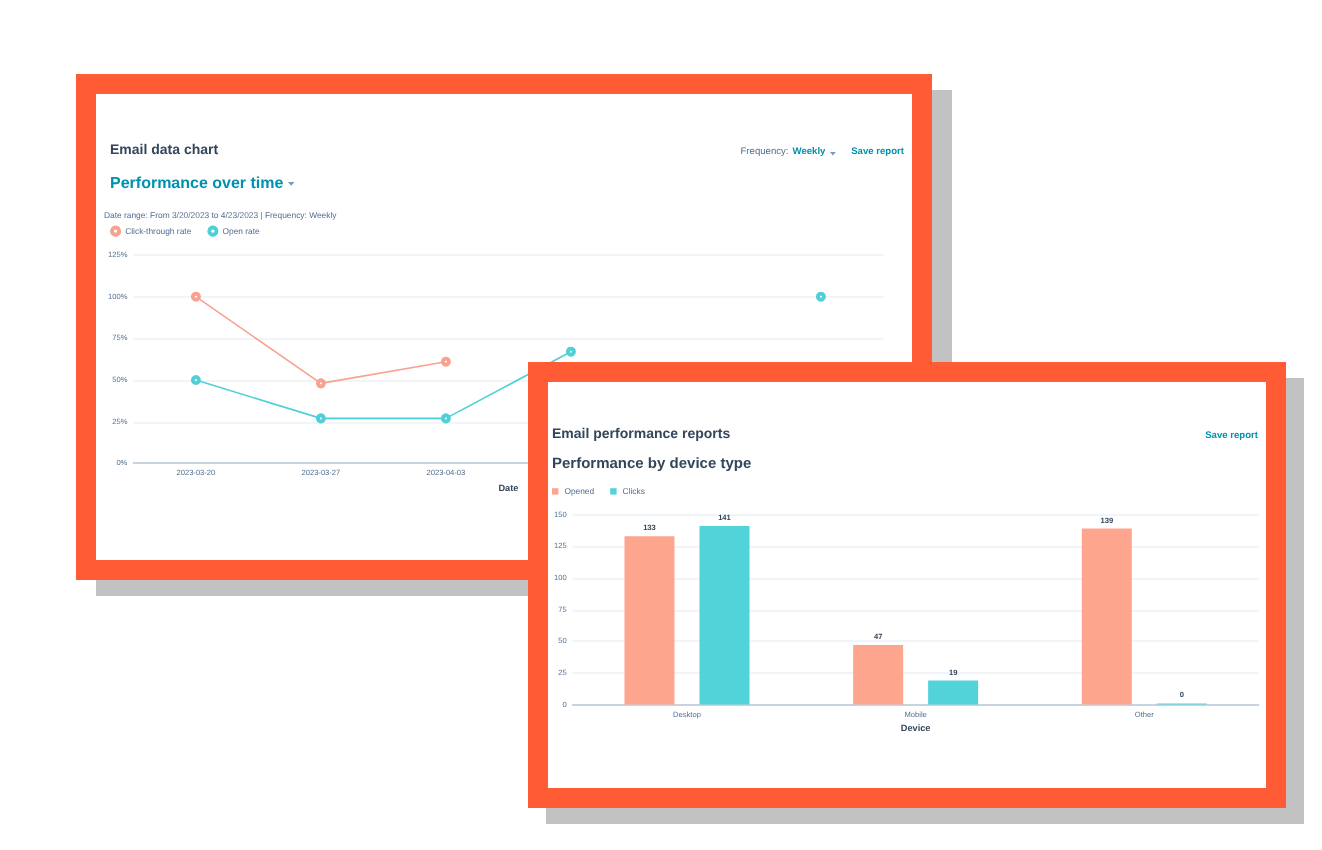  I want to click on chart-subtitle: Performance over time, so click(197, 183).